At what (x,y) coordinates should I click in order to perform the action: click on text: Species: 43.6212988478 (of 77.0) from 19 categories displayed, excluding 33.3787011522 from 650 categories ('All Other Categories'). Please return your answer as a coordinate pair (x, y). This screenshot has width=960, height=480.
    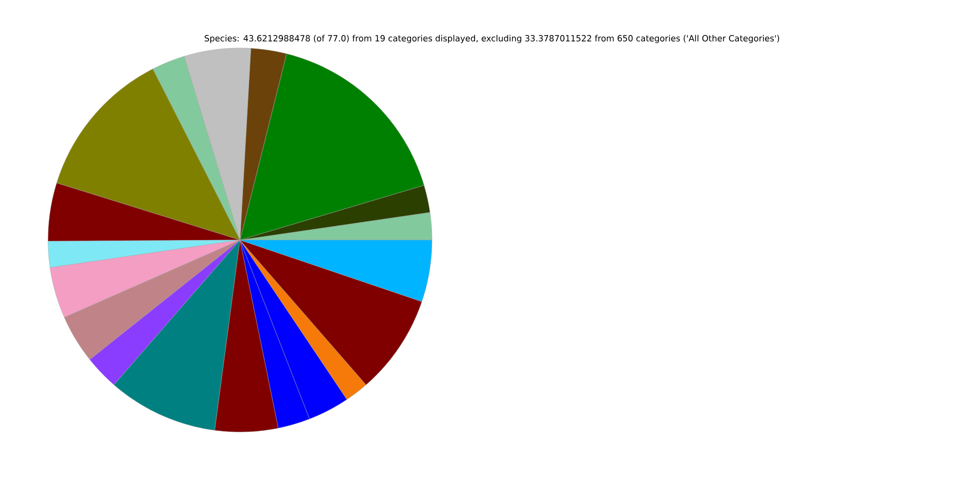
    Looking at the image, I should click on (492, 39).